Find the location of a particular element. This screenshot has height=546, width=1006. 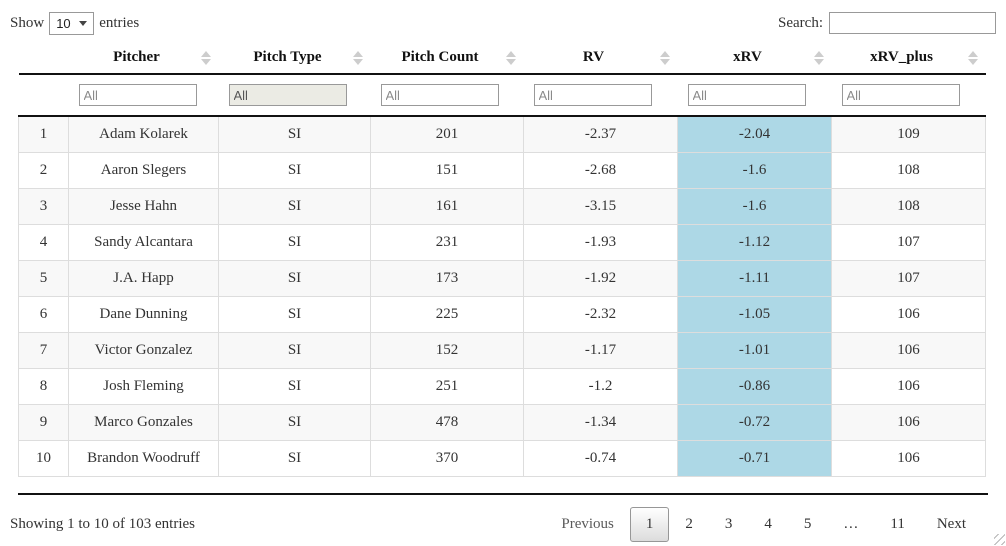

search-label: Search: is located at coordinates (800, 22).